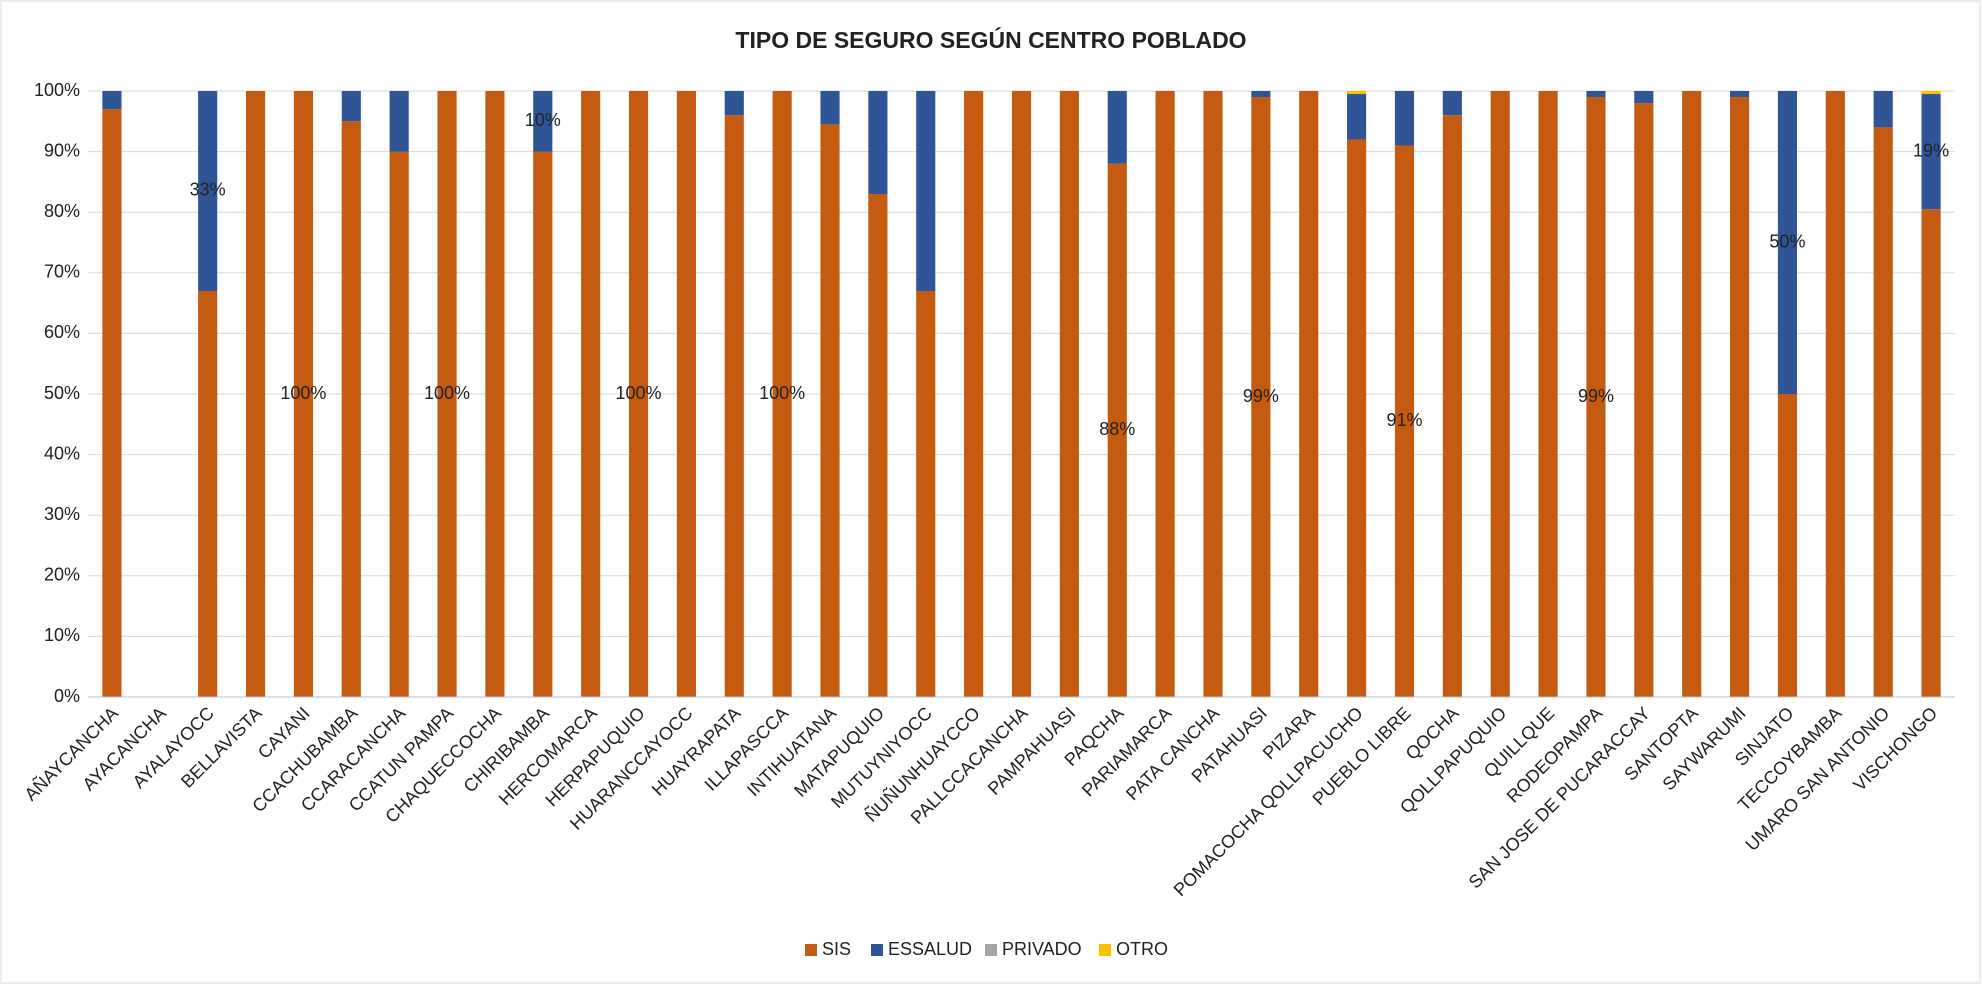  I want to click on data-label: 50%, so click(1787, 241).